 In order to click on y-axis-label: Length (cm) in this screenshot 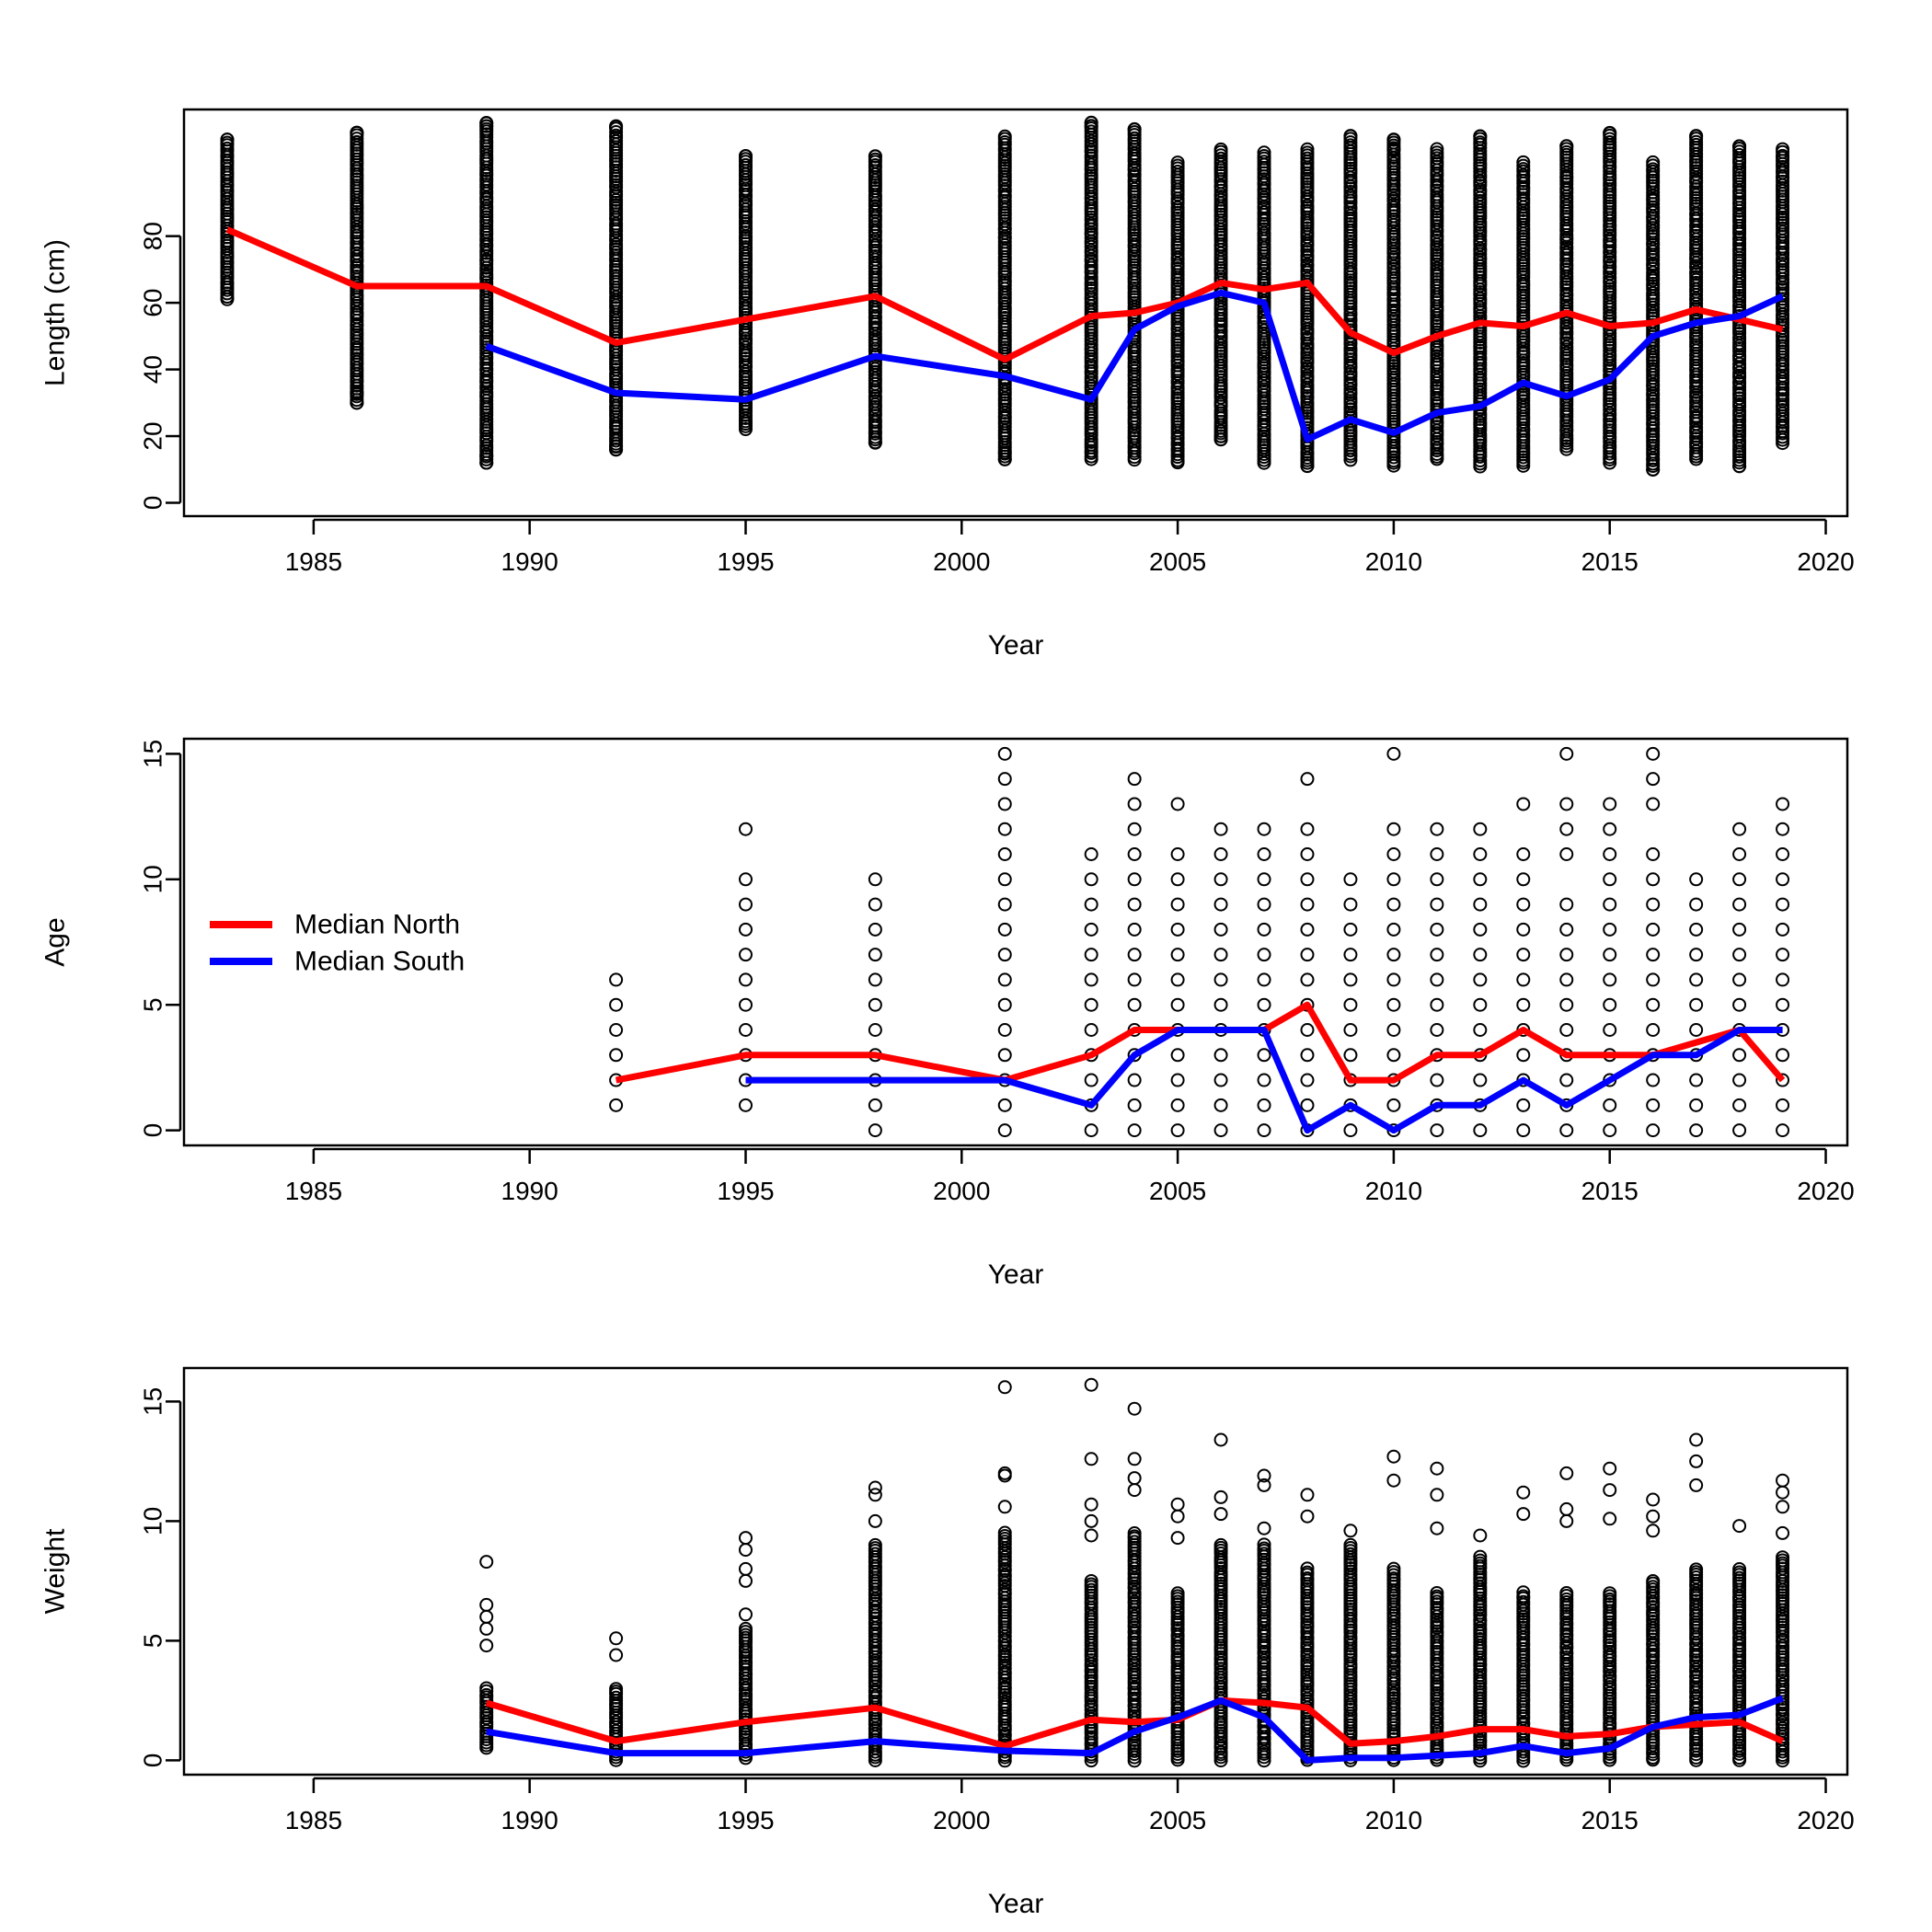, I will do `click(55, 312)`.